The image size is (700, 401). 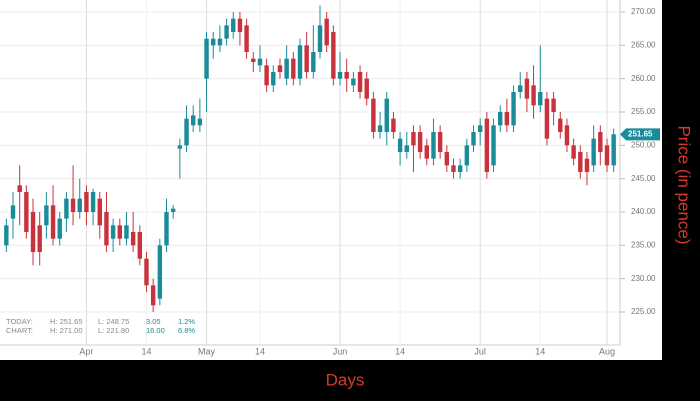 What do you see at coordinates (643, 144) in the screenshot?
I see `y-tick-label: 250.00` at bounding box center [643, 144].